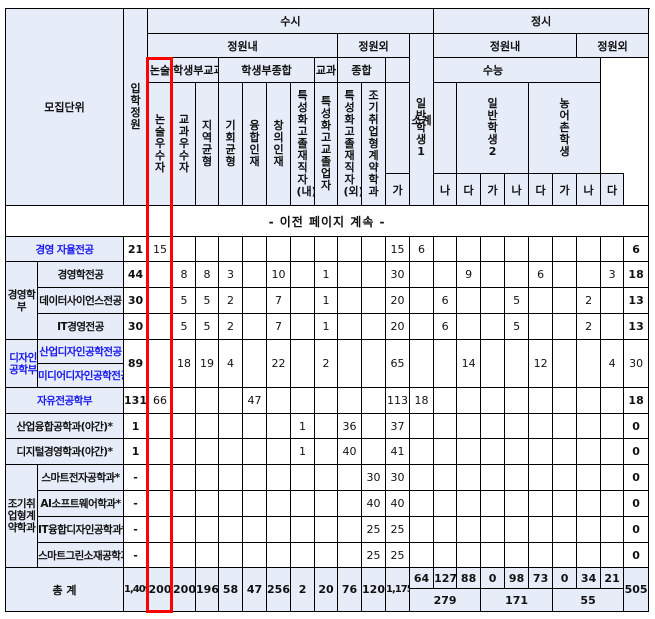  What do you see at coordinates (469, 274) in the screenshot?
I see `jeongsi-value: 9` at bounding box center [469, 274].